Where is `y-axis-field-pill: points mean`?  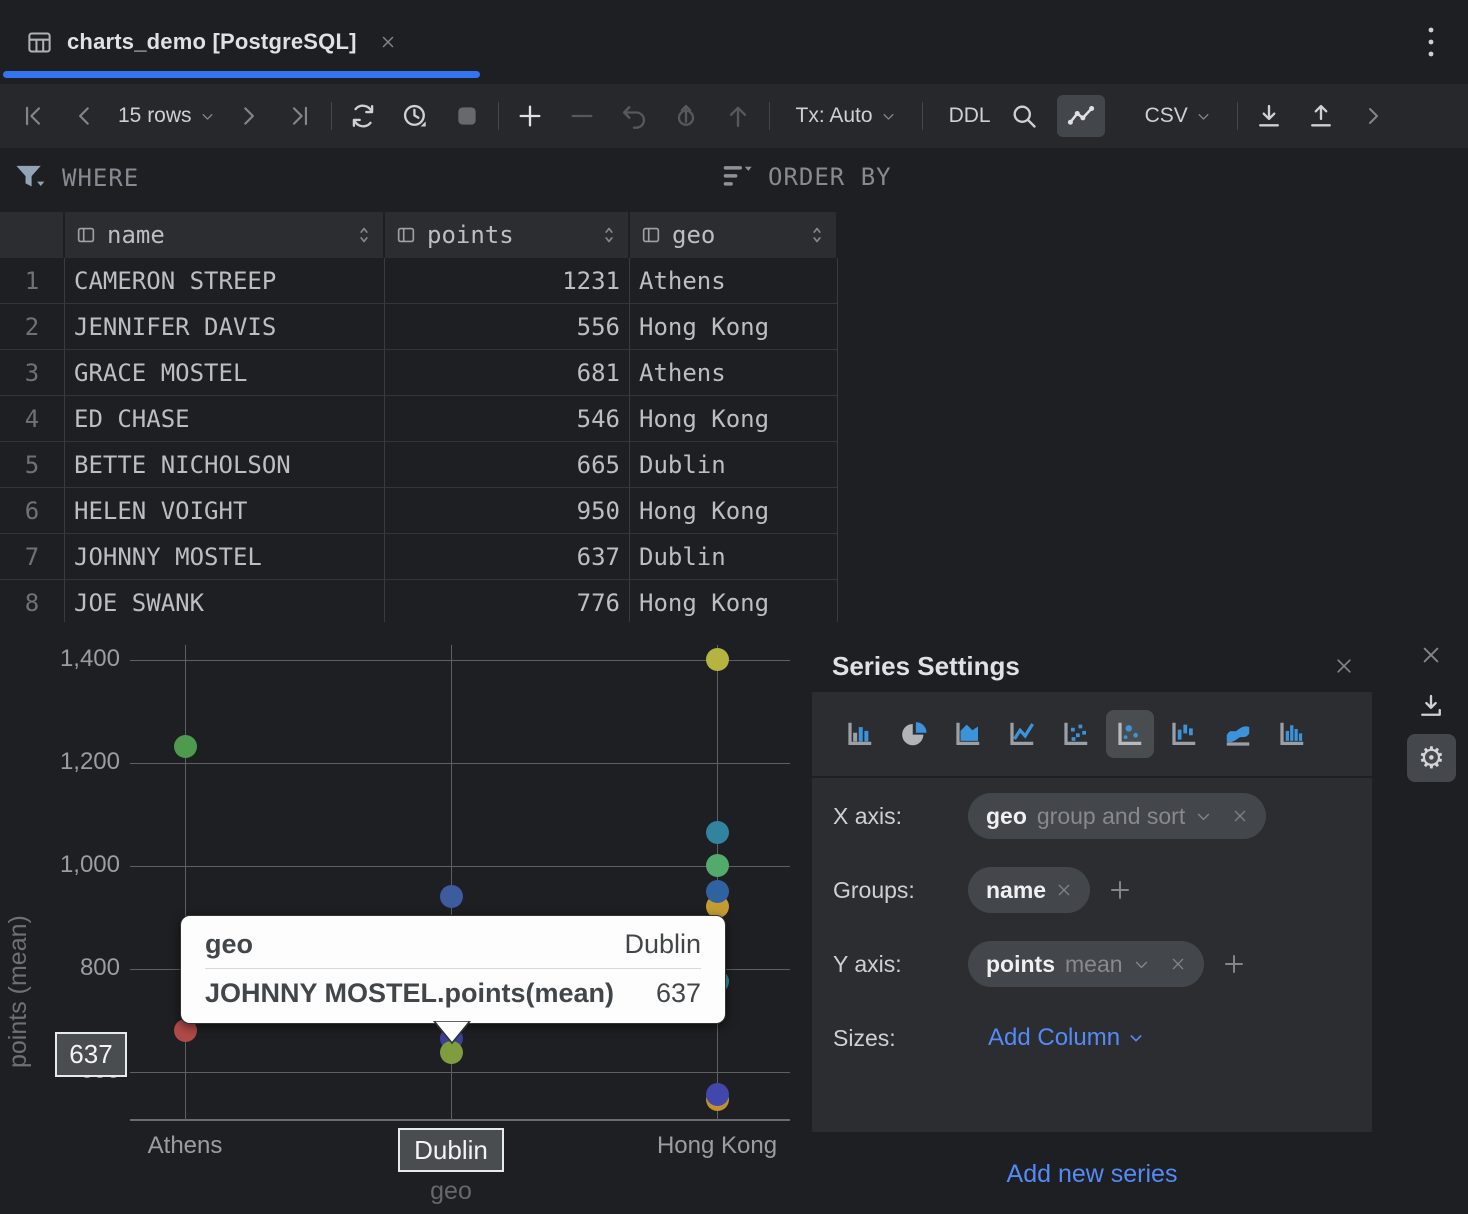 y-axis-field-pill: points mean is located at coordinates (1086, 964).